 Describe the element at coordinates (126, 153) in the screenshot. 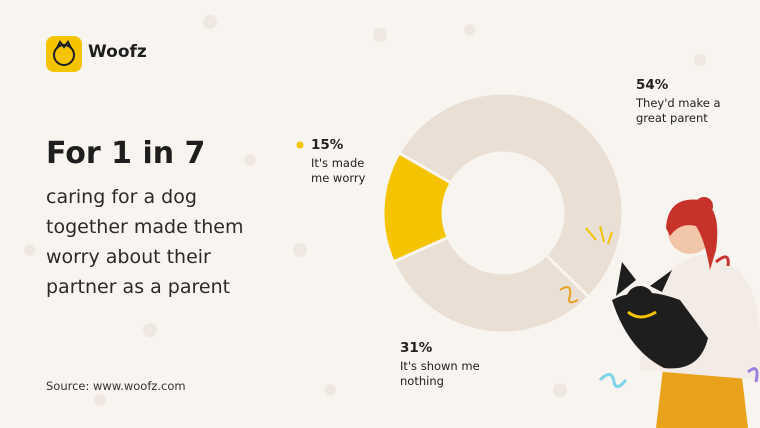

I see `headline: For 1 in 7` at that location.